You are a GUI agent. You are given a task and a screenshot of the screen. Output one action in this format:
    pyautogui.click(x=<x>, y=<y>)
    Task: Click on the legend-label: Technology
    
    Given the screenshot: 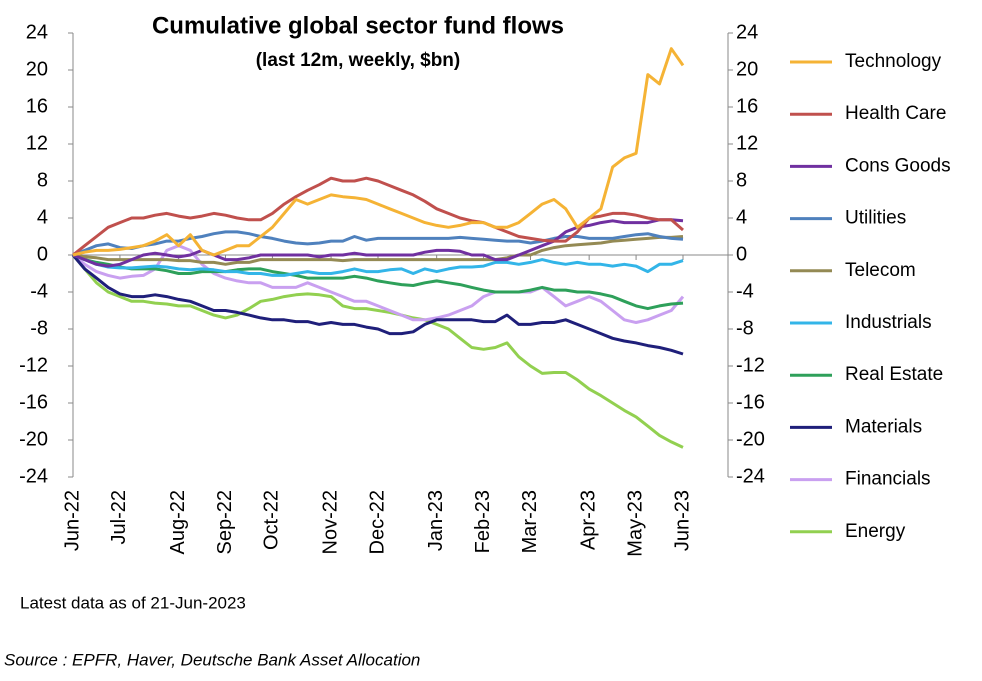 What is the action you would take?
    pyautogui.click(x=893, y=61)
    